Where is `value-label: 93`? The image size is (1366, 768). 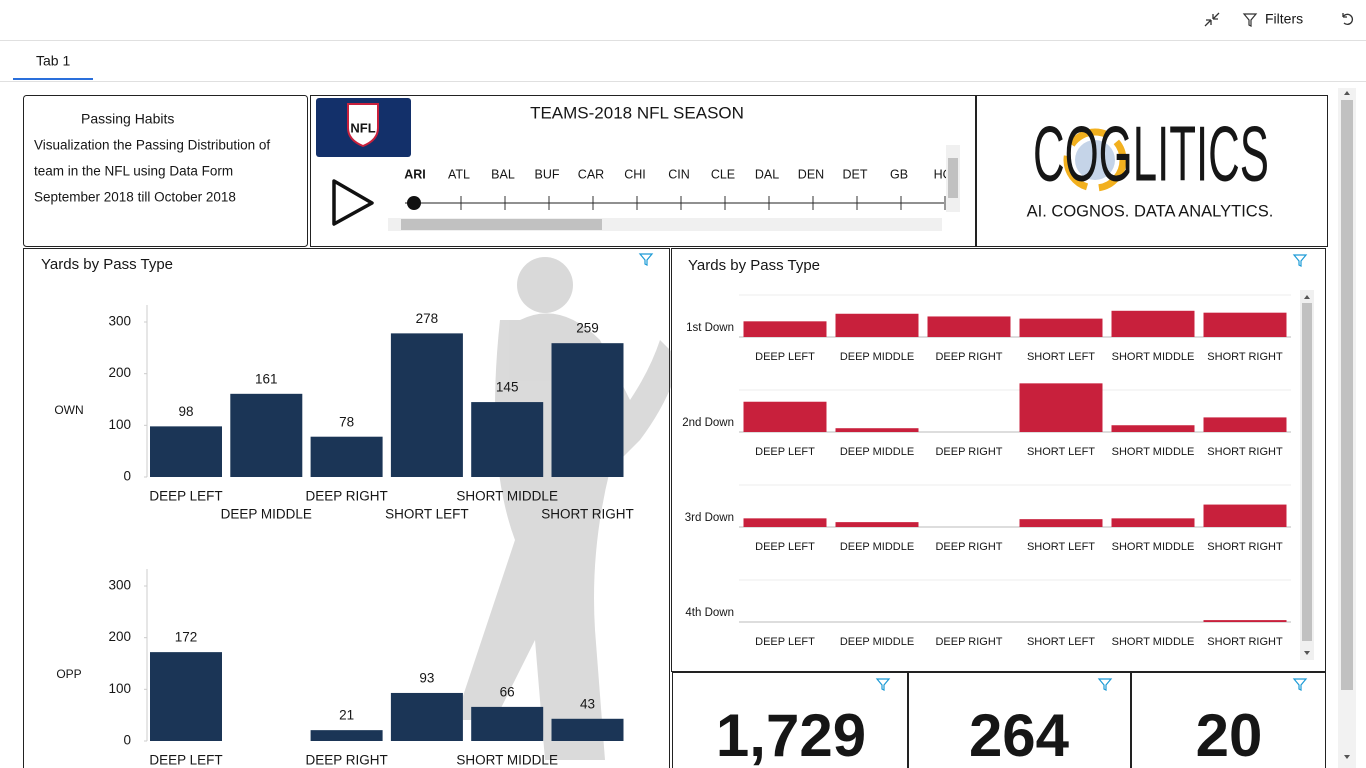
value-label: 93 is located at coordinates (426, 678).